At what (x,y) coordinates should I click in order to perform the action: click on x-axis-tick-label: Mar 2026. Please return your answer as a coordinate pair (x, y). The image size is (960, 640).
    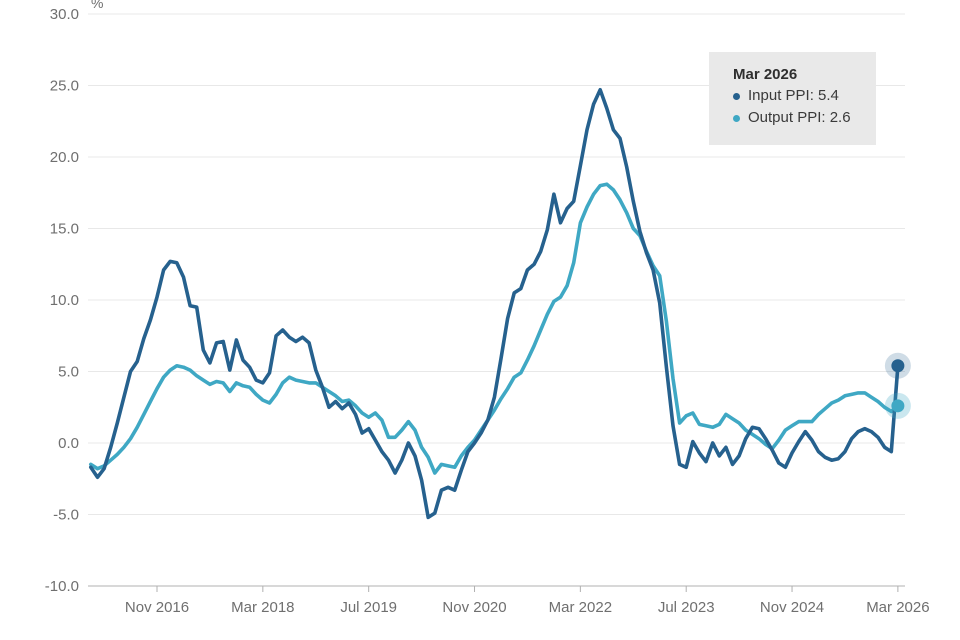
    Looking at the image, I should click on (897, 607).